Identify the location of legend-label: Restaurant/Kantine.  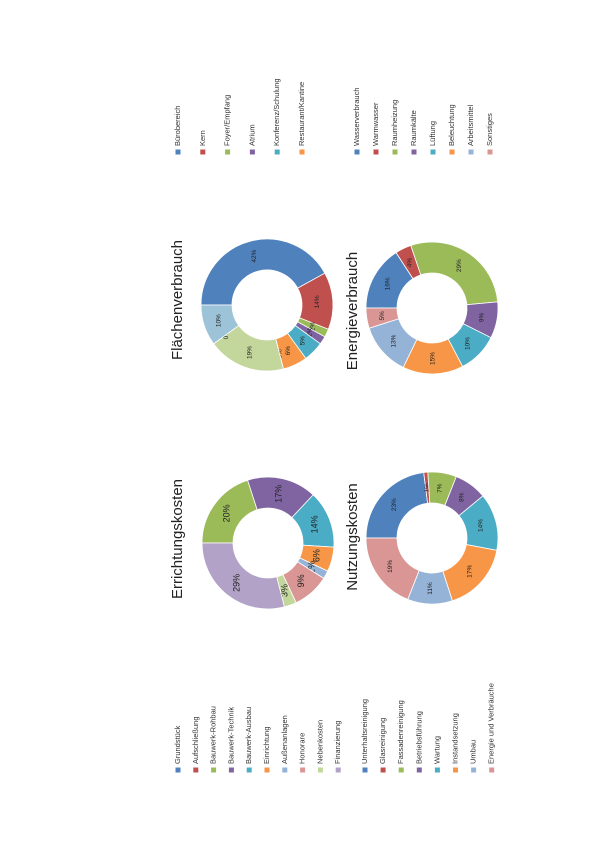
(301, 114).